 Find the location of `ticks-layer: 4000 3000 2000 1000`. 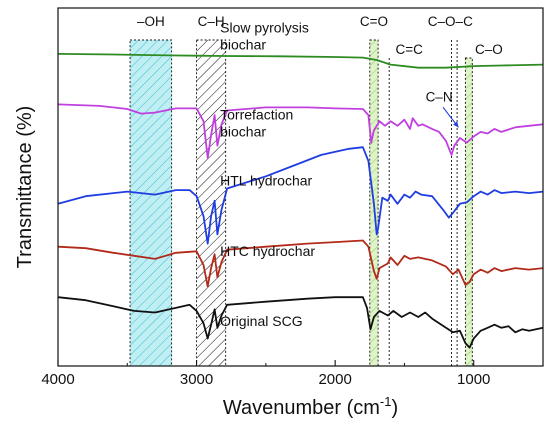

ticks-layer: 4000 3000 2000 1000 is located at coordinates (292, 374).